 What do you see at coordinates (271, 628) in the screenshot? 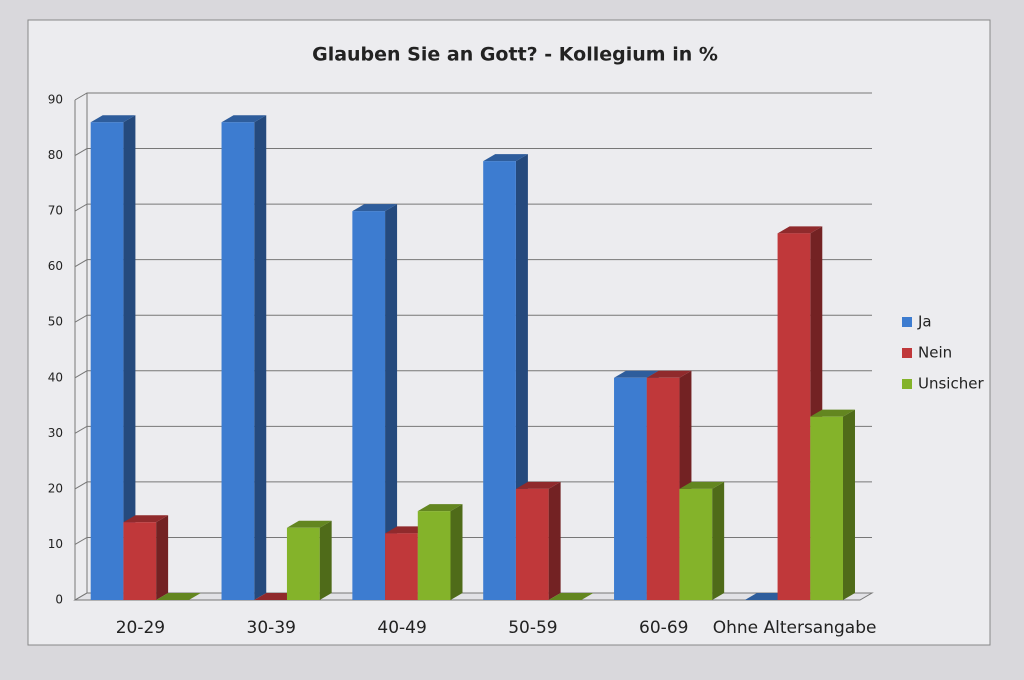
I see `x-tick-label: 30-39` at bounding box center [271, 628].